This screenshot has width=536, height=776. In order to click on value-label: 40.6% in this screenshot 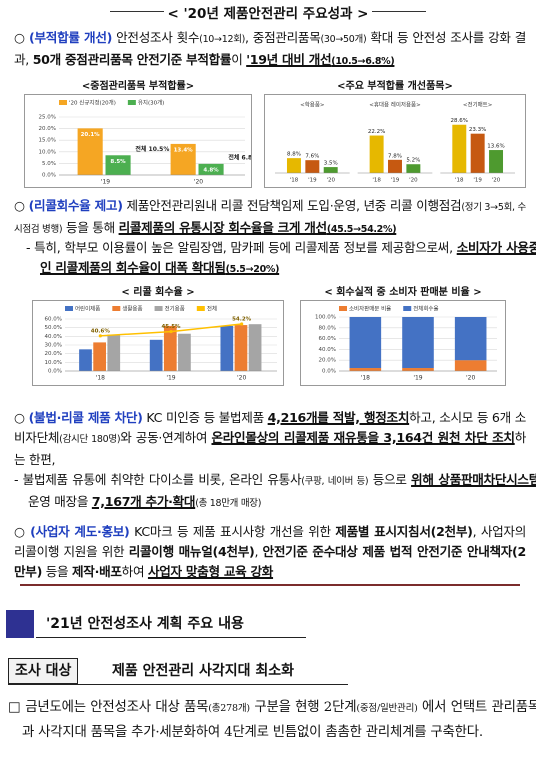, I will do `click(101, 331)`.